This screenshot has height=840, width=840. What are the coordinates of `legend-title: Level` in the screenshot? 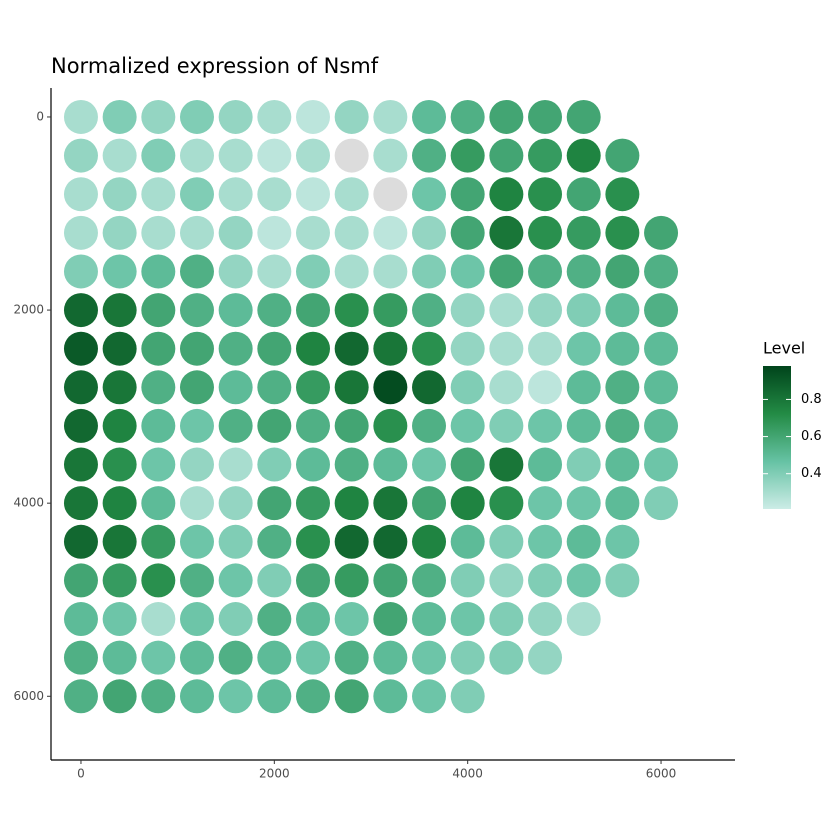 It's located at (784, 348).